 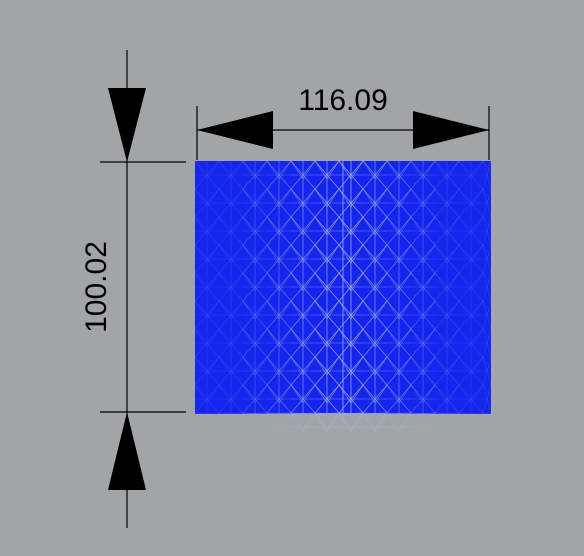 I want to click on horizontal-arrow-right-icon, so click(x=451, y=130).